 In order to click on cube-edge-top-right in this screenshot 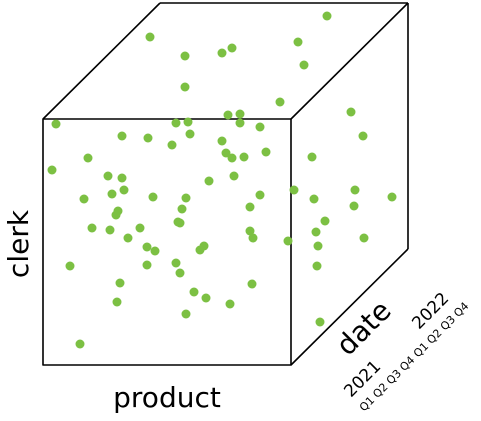, I will do `click(349, 61)`.